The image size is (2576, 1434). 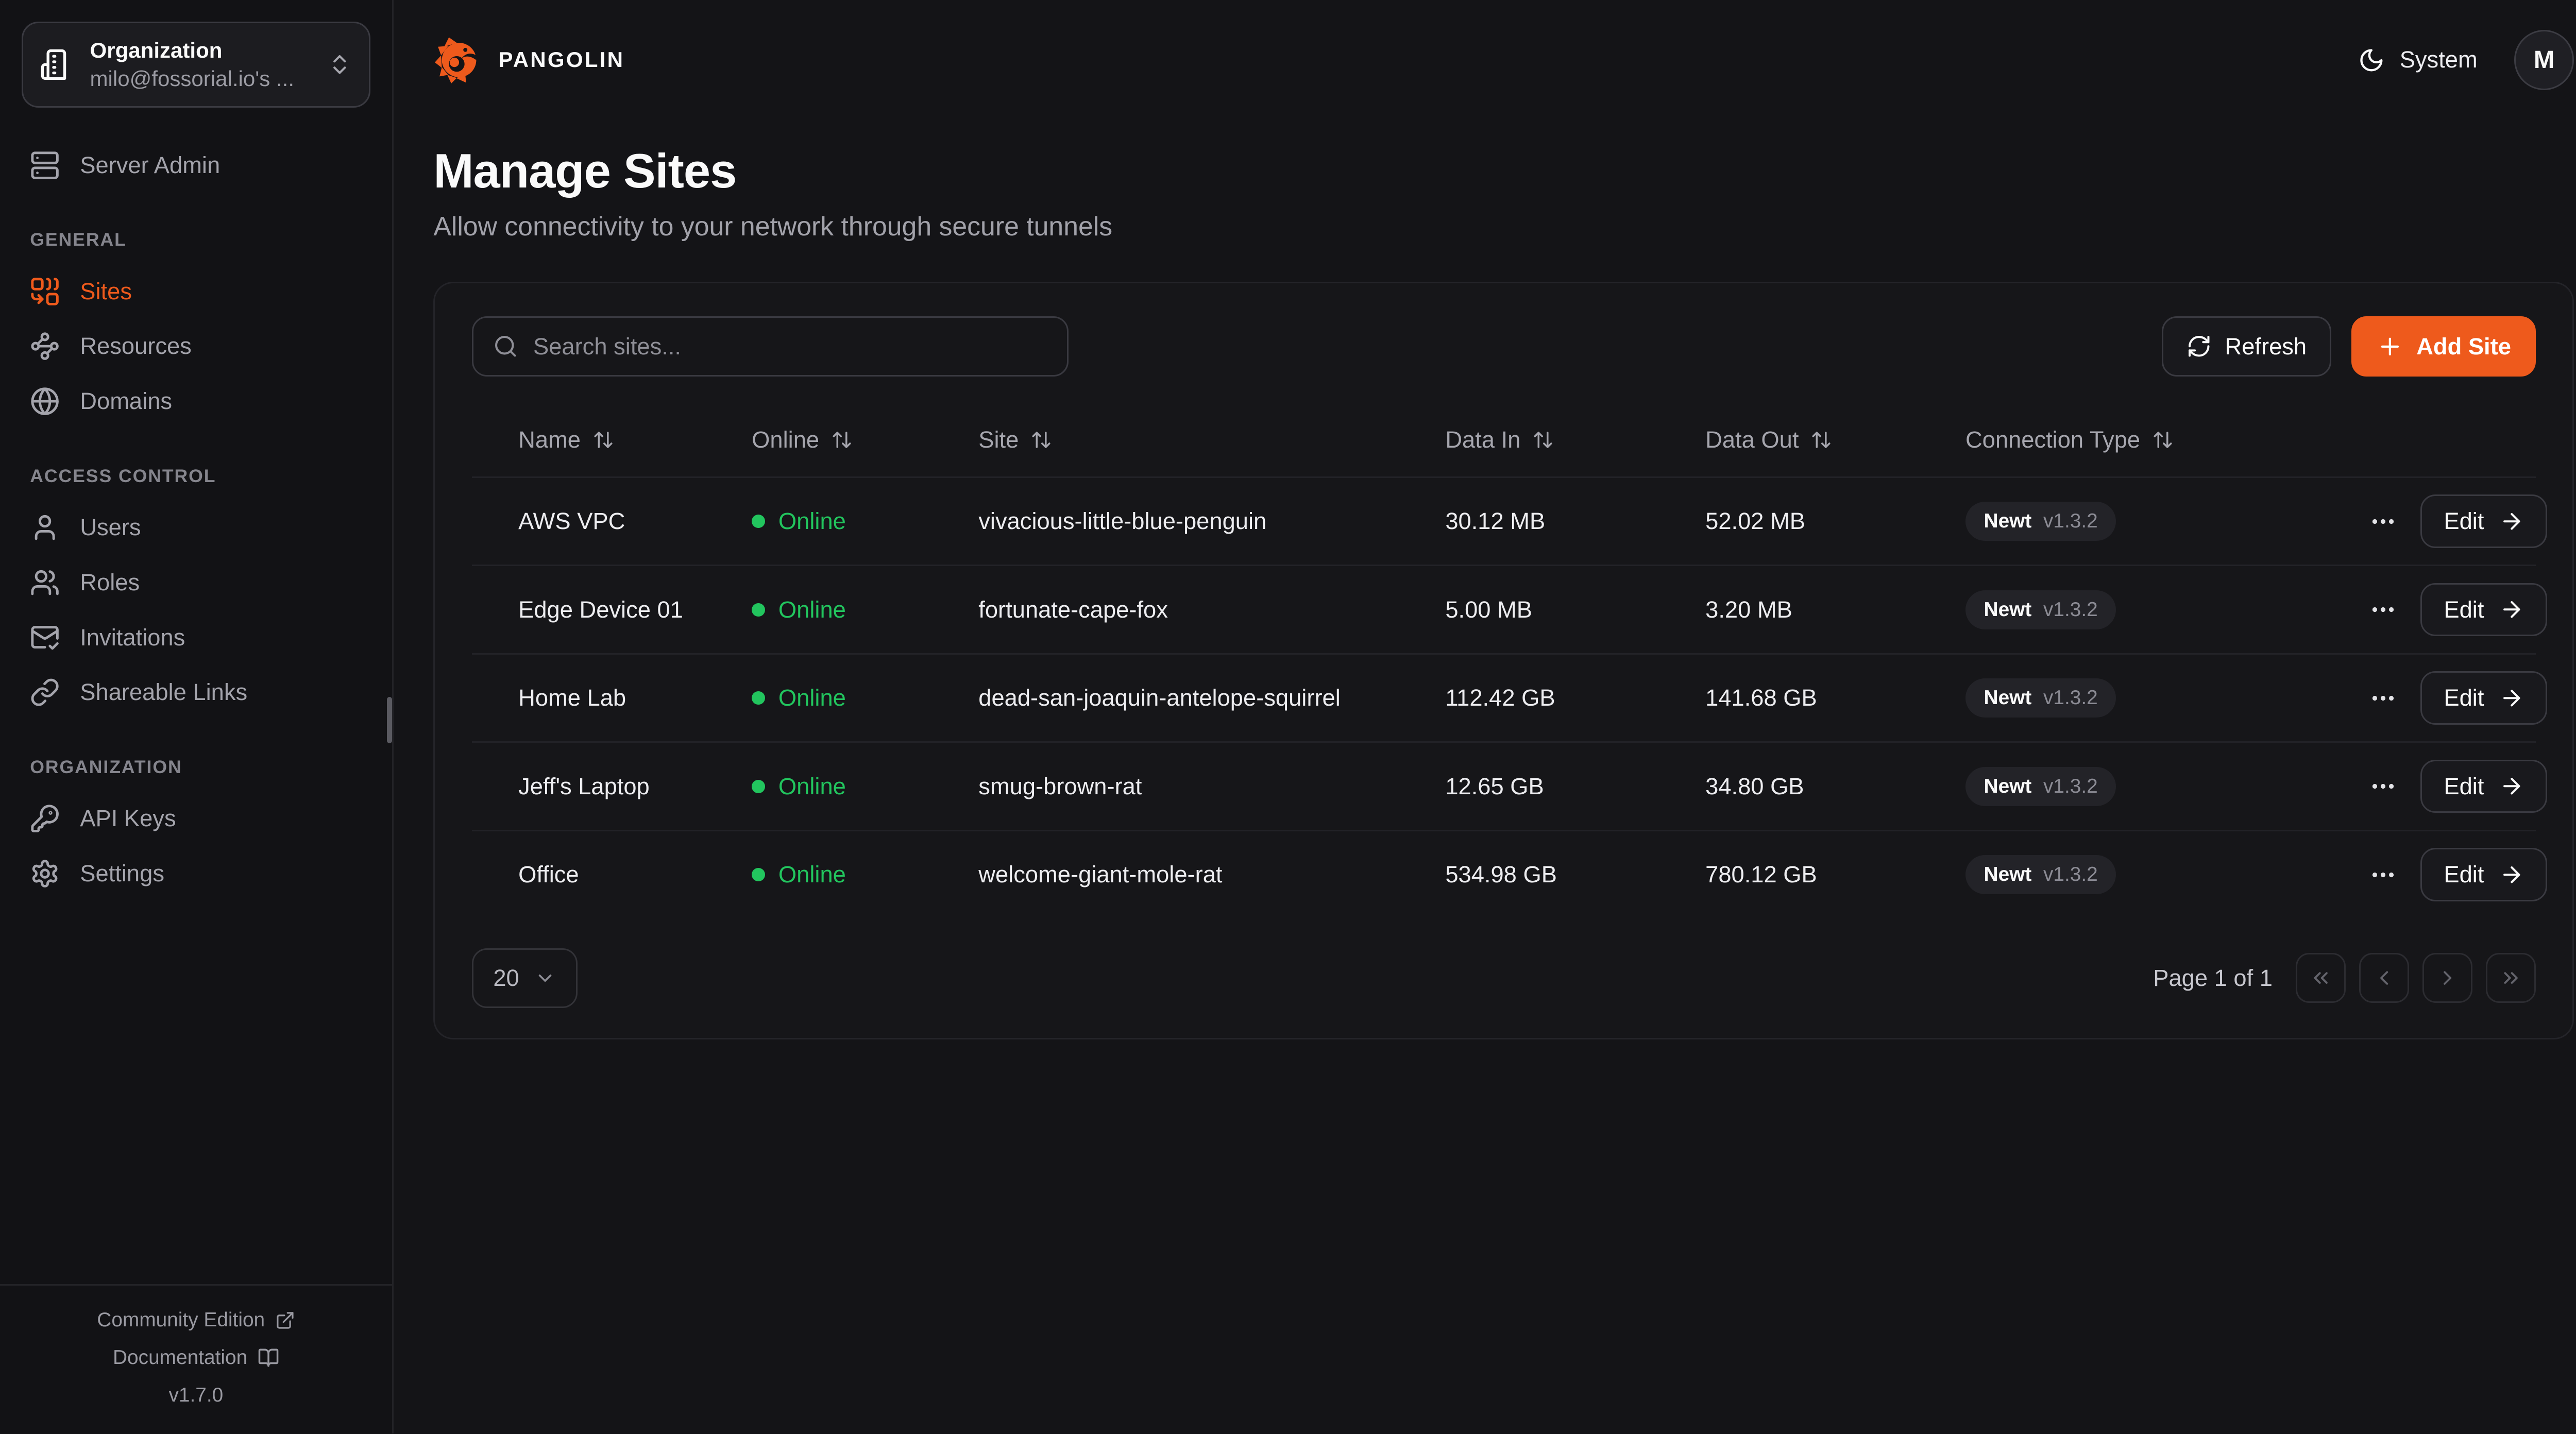 I want to click on column-header-connection-type: Connection Type, so click(x=2166, y=439).